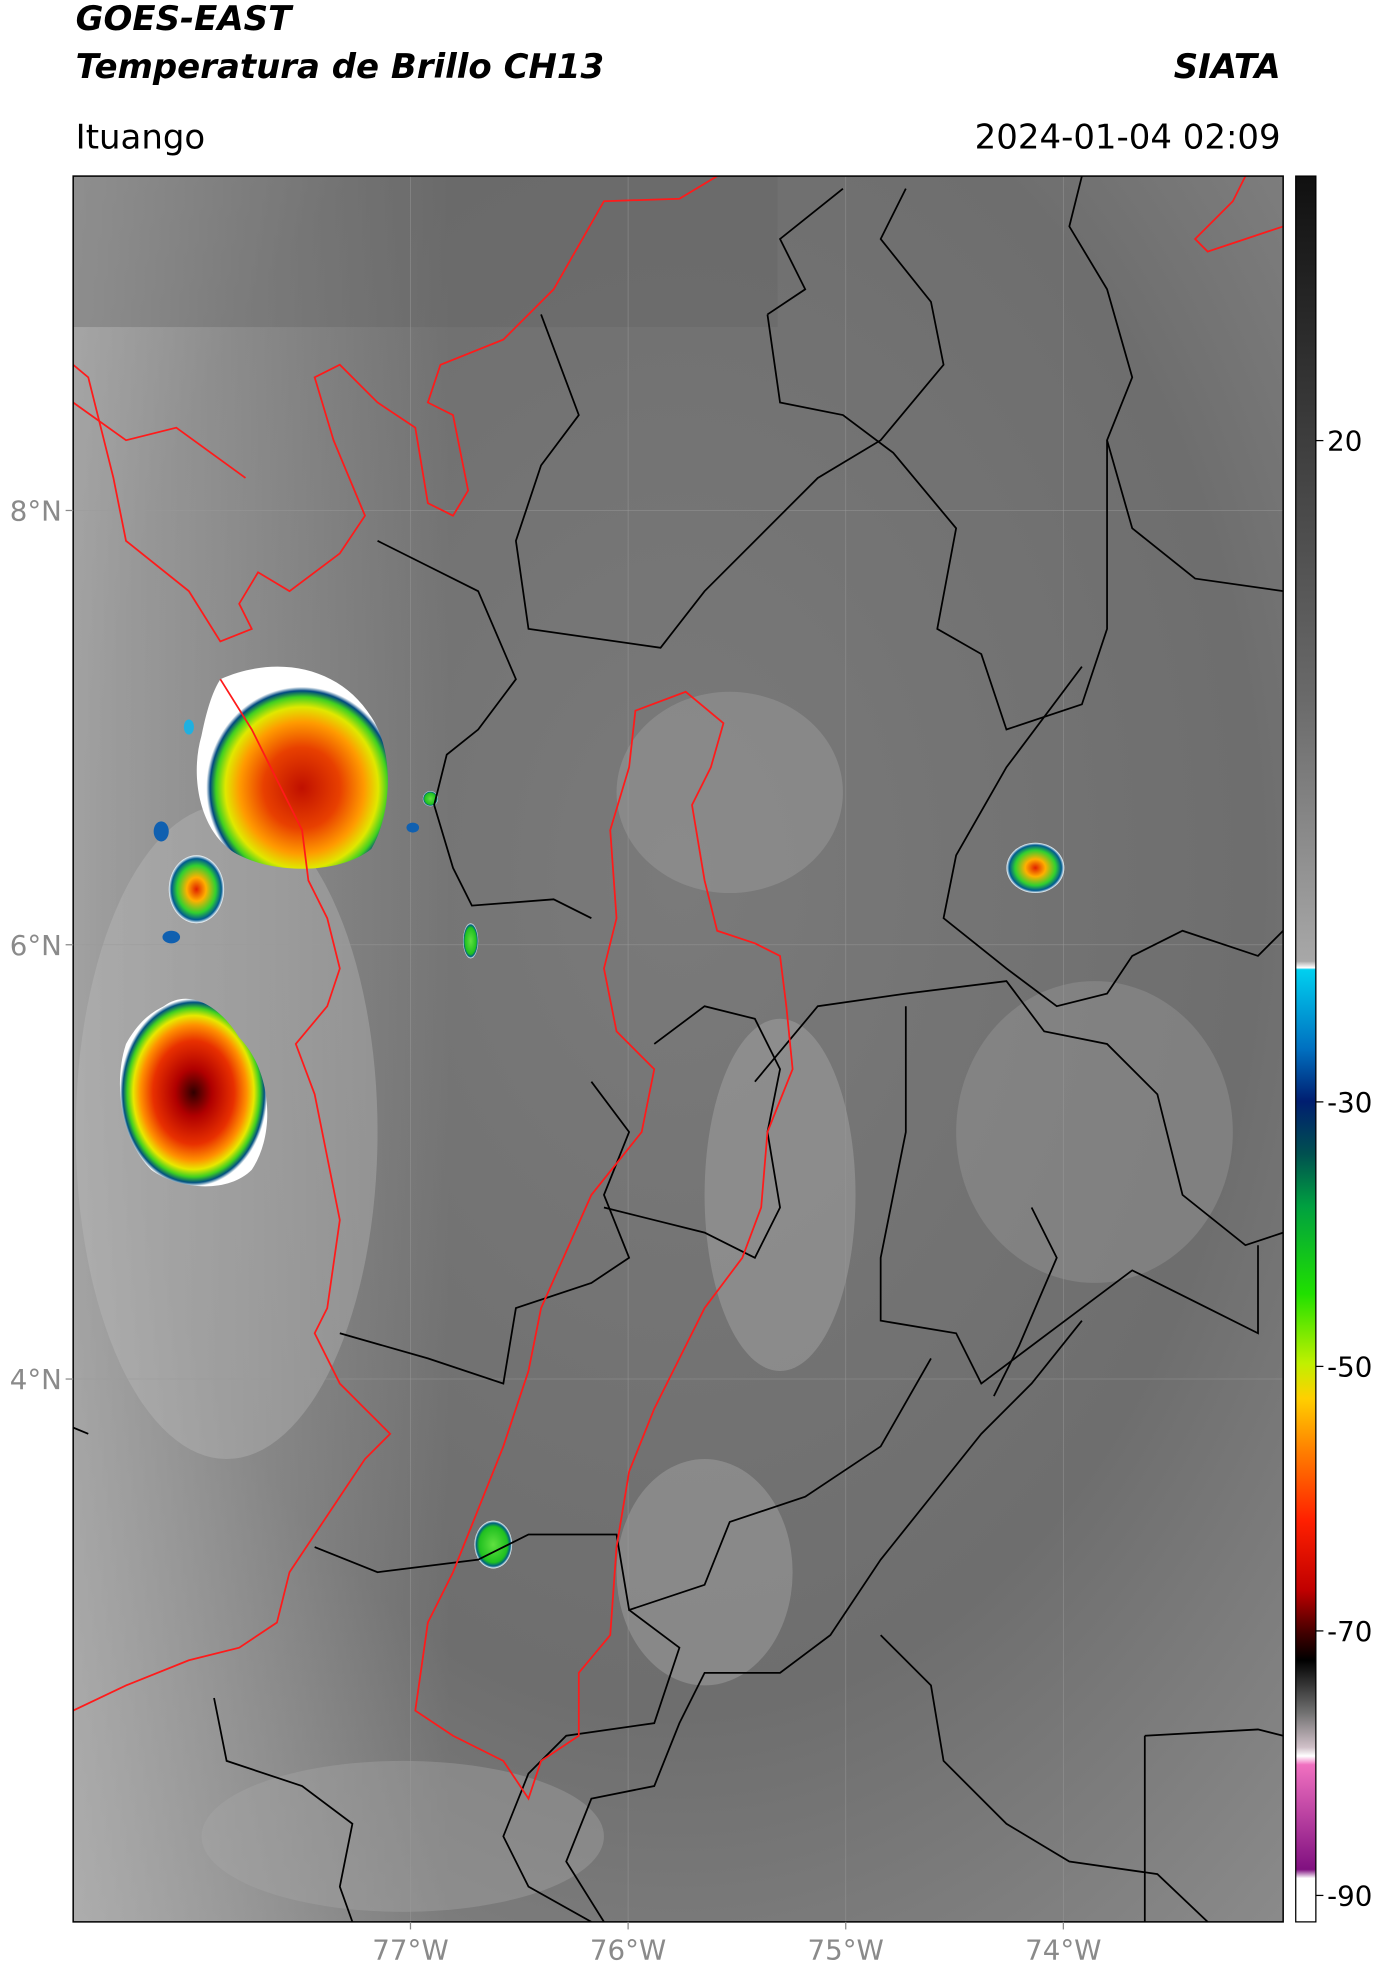 The image size is (1384, 1981). What do you see at coordinates (185, 19) in the screenshot?
I see `title-line1: GOES-EAST` at bounding box center [185, 19].